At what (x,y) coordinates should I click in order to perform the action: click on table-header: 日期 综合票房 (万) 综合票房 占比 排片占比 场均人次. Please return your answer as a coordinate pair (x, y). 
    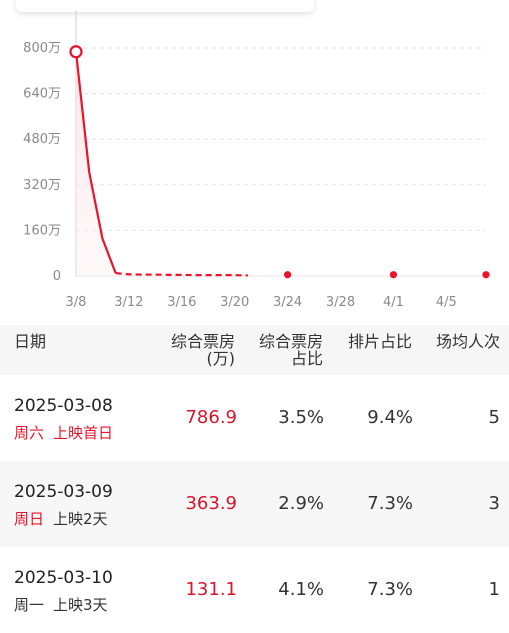
    Looking at the image, I should click on (254, 350).